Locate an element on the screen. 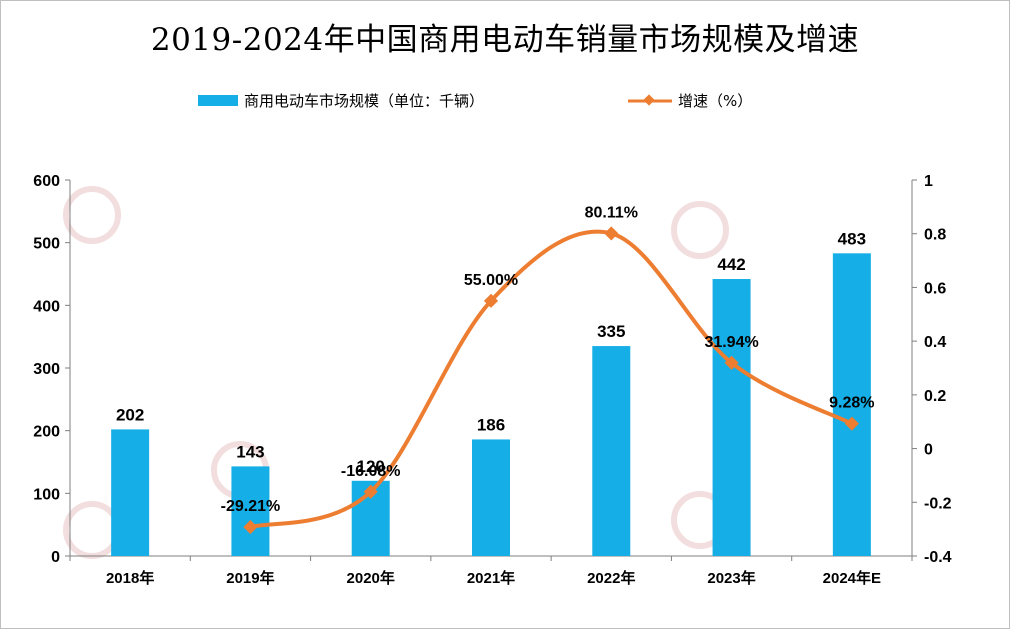 The image size is (1010, 629). x-tick-label: 2024年E is located at coordinates (852, 578).